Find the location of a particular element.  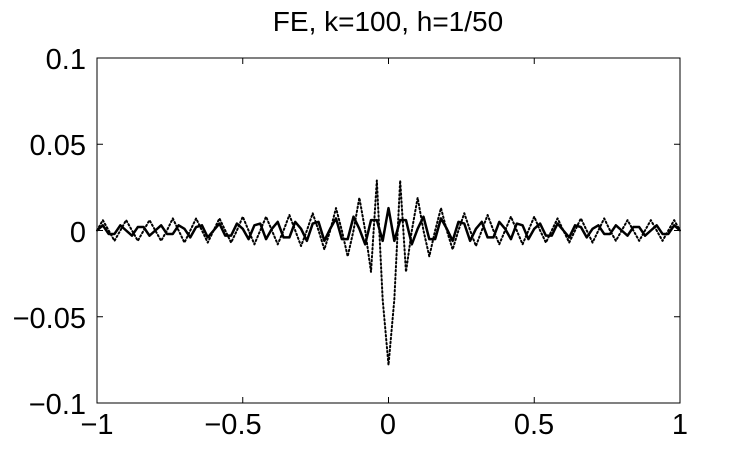

series-line-solid is located at coordinates (388, 226).